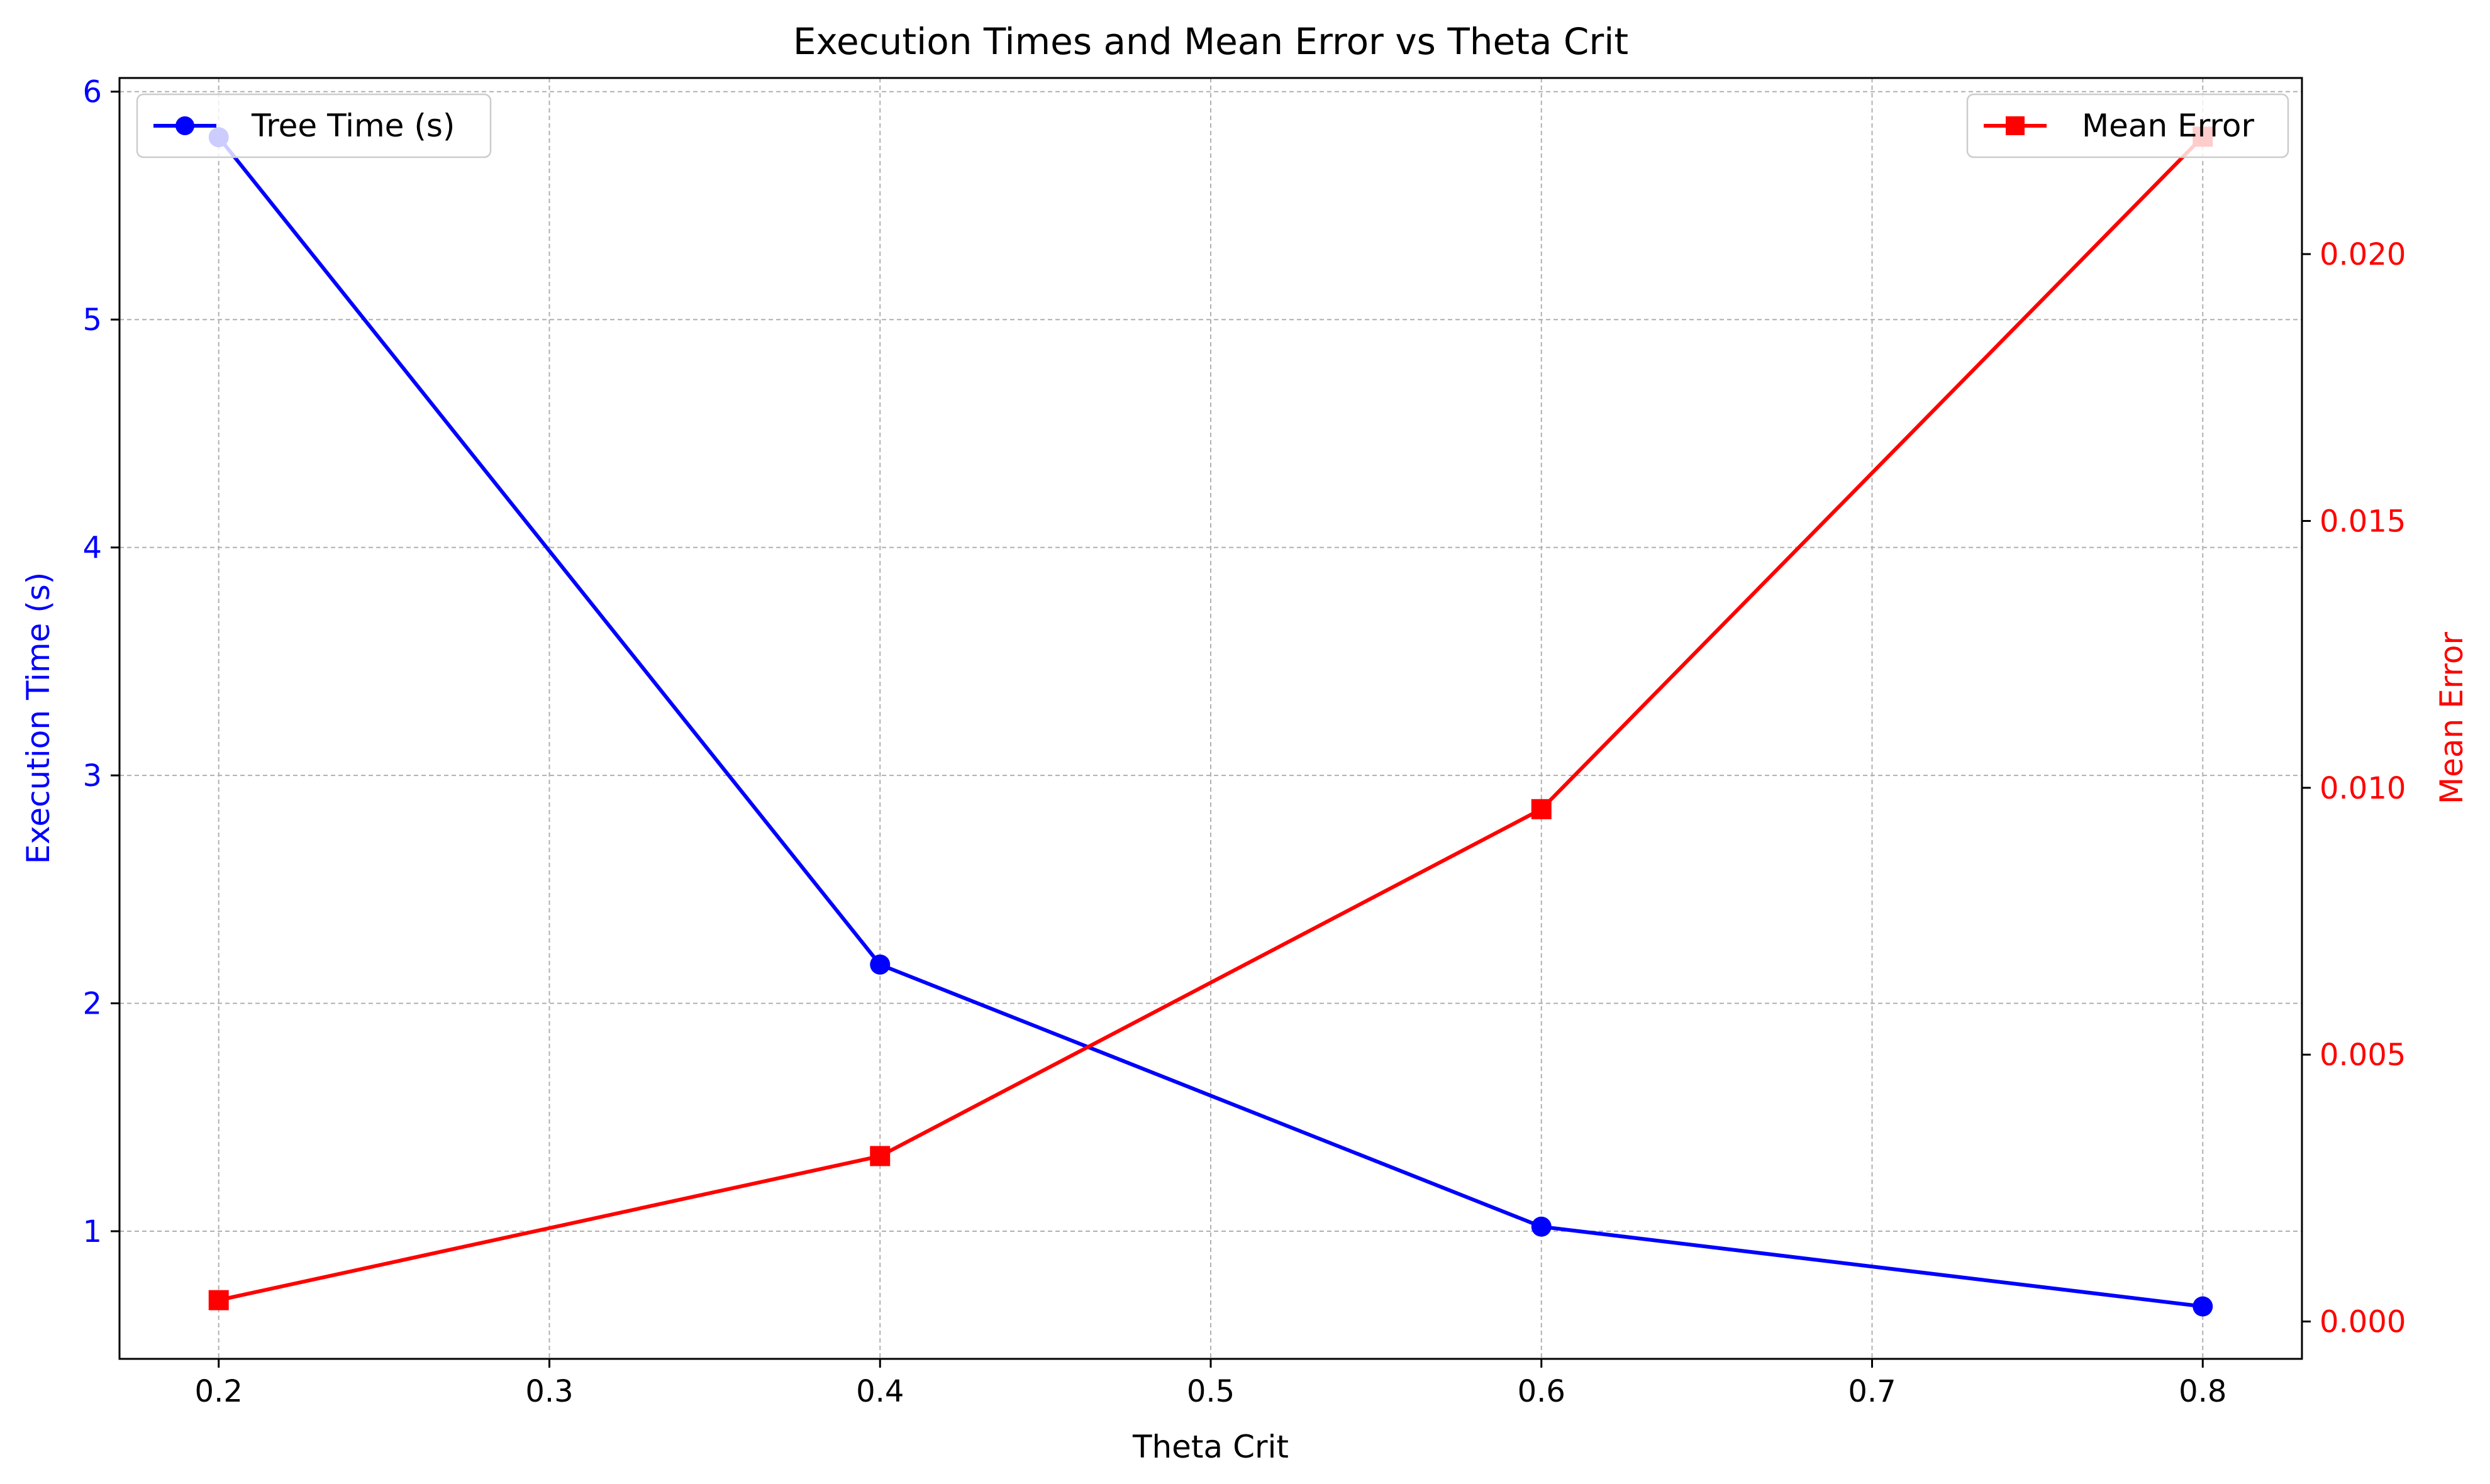 The width and height of the screenshot is (2490, 1484). What do you see at coordinates (2363, 521) in the screenshot?
I see `y-right-tick-label: 0.015` at bounding box center [2363, 521].